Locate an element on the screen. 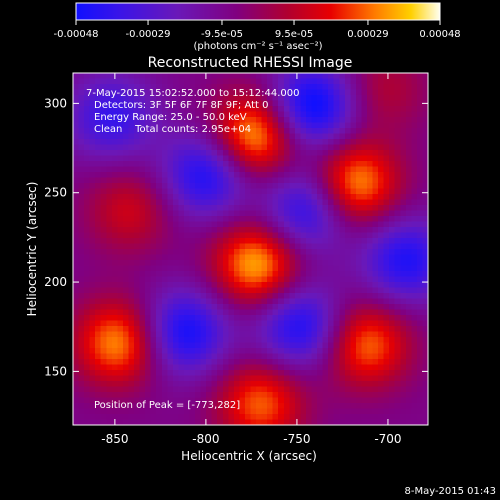 The image size is (500, 500). colorbar-tick-label: 0.00048 is located at coordinates (439, 34).